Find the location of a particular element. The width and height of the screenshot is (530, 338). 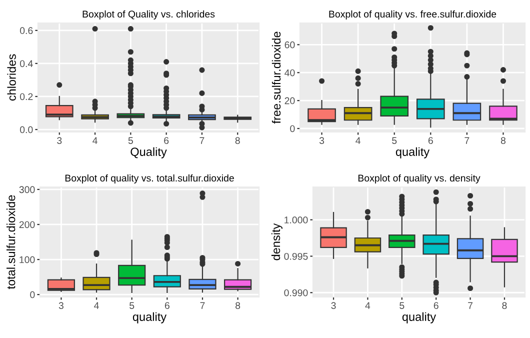

y-axis-title: free.sulfur.dioxide is located at coordinates (276, 78).